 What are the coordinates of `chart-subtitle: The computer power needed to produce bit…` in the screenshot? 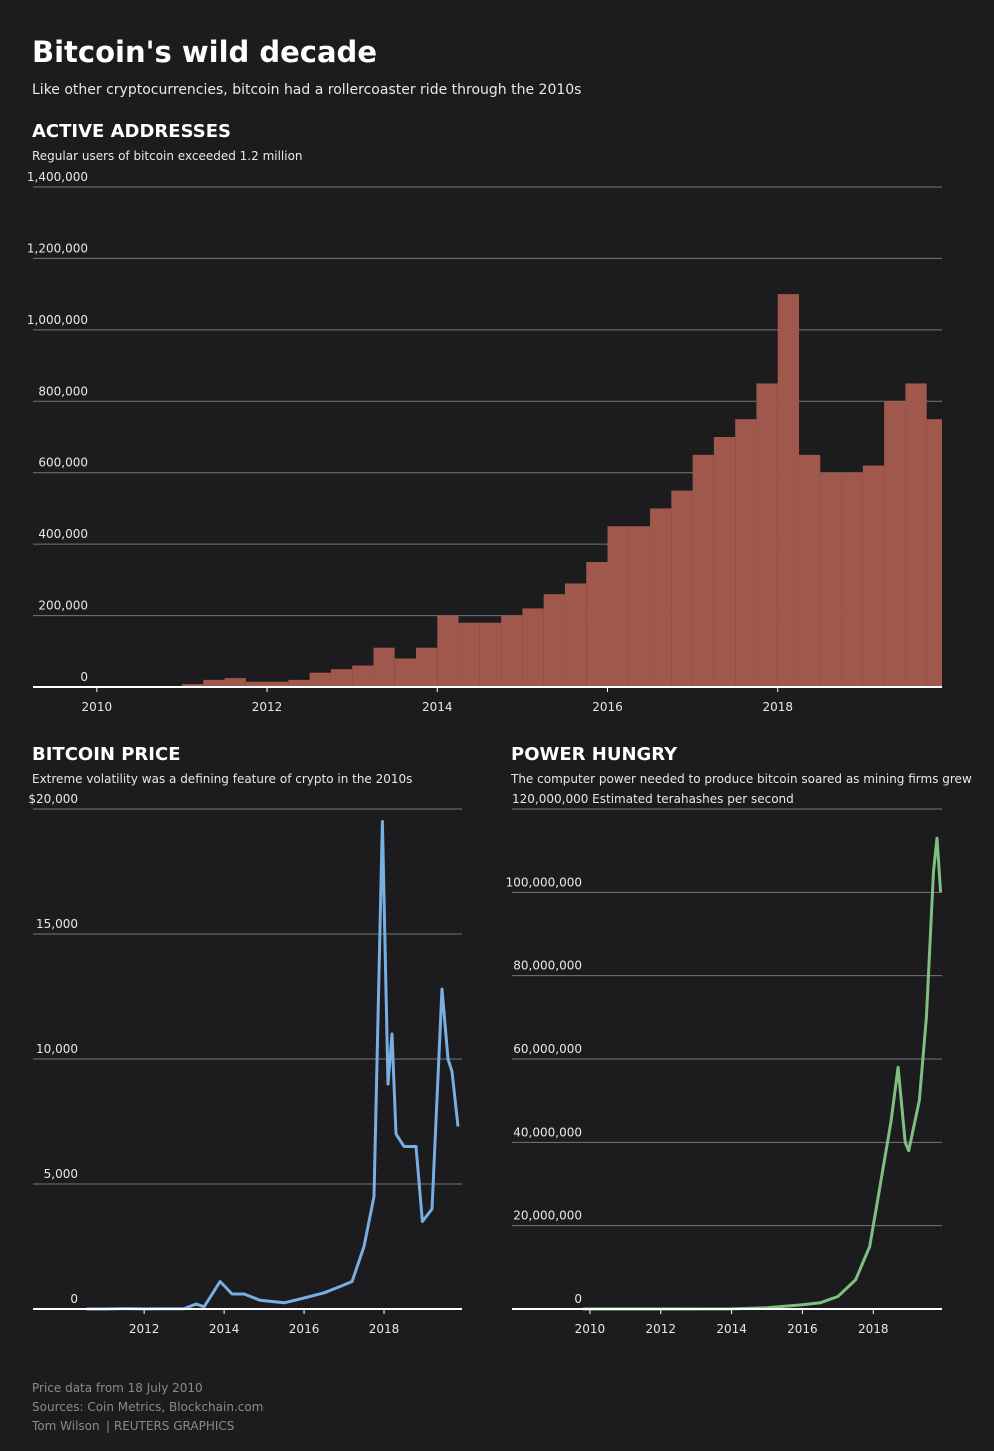 It's located at (741, 779).